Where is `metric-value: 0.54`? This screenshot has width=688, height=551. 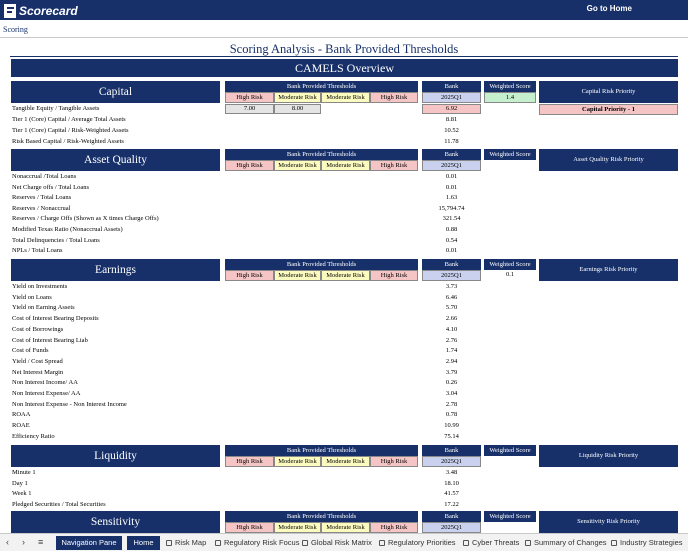 metric-value: 0.54 is located at coordinates (451, 240).